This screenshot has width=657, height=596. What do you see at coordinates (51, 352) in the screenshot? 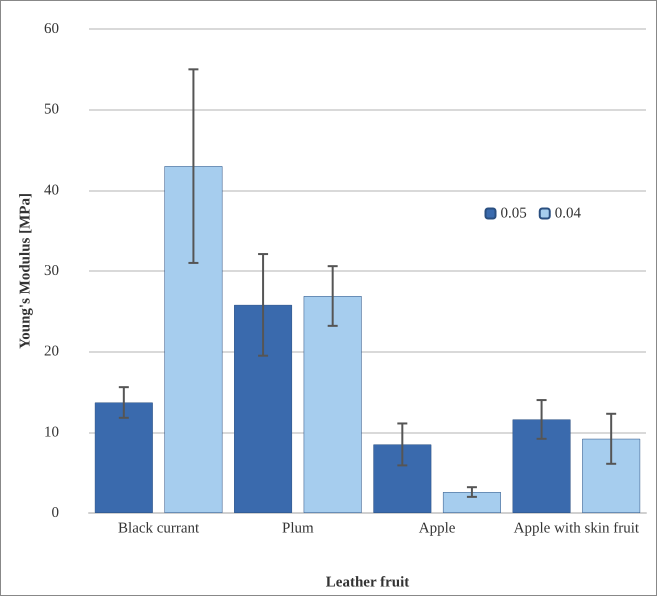
I see `y-tick-label: 20` at bounding box center [51, 352].